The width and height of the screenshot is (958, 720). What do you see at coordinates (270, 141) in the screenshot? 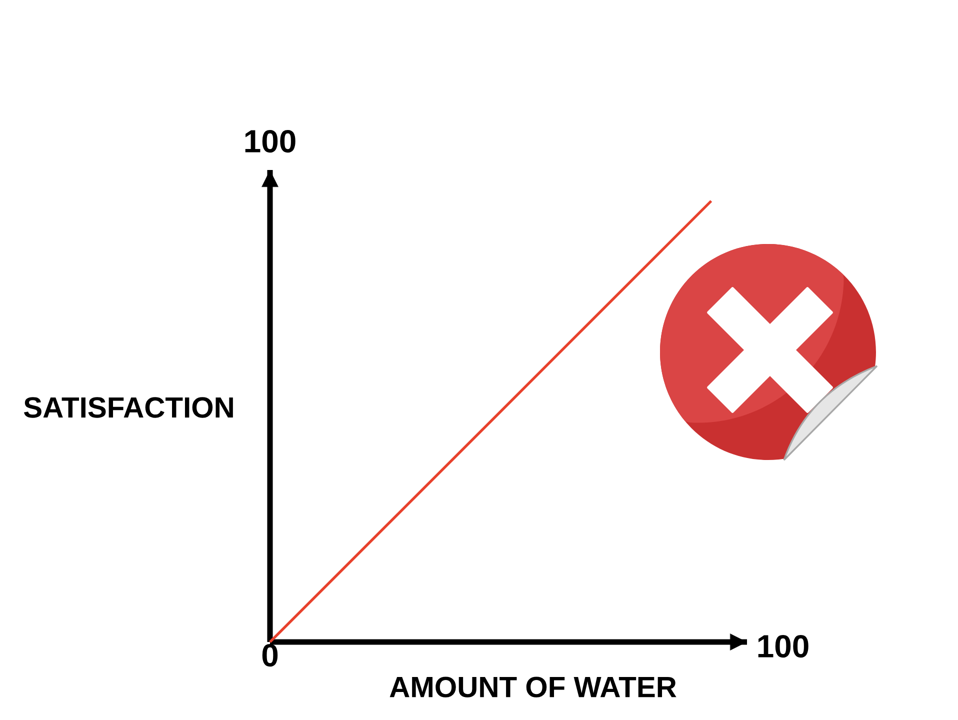
I see `text: 100` at bounding box center [270, 141].